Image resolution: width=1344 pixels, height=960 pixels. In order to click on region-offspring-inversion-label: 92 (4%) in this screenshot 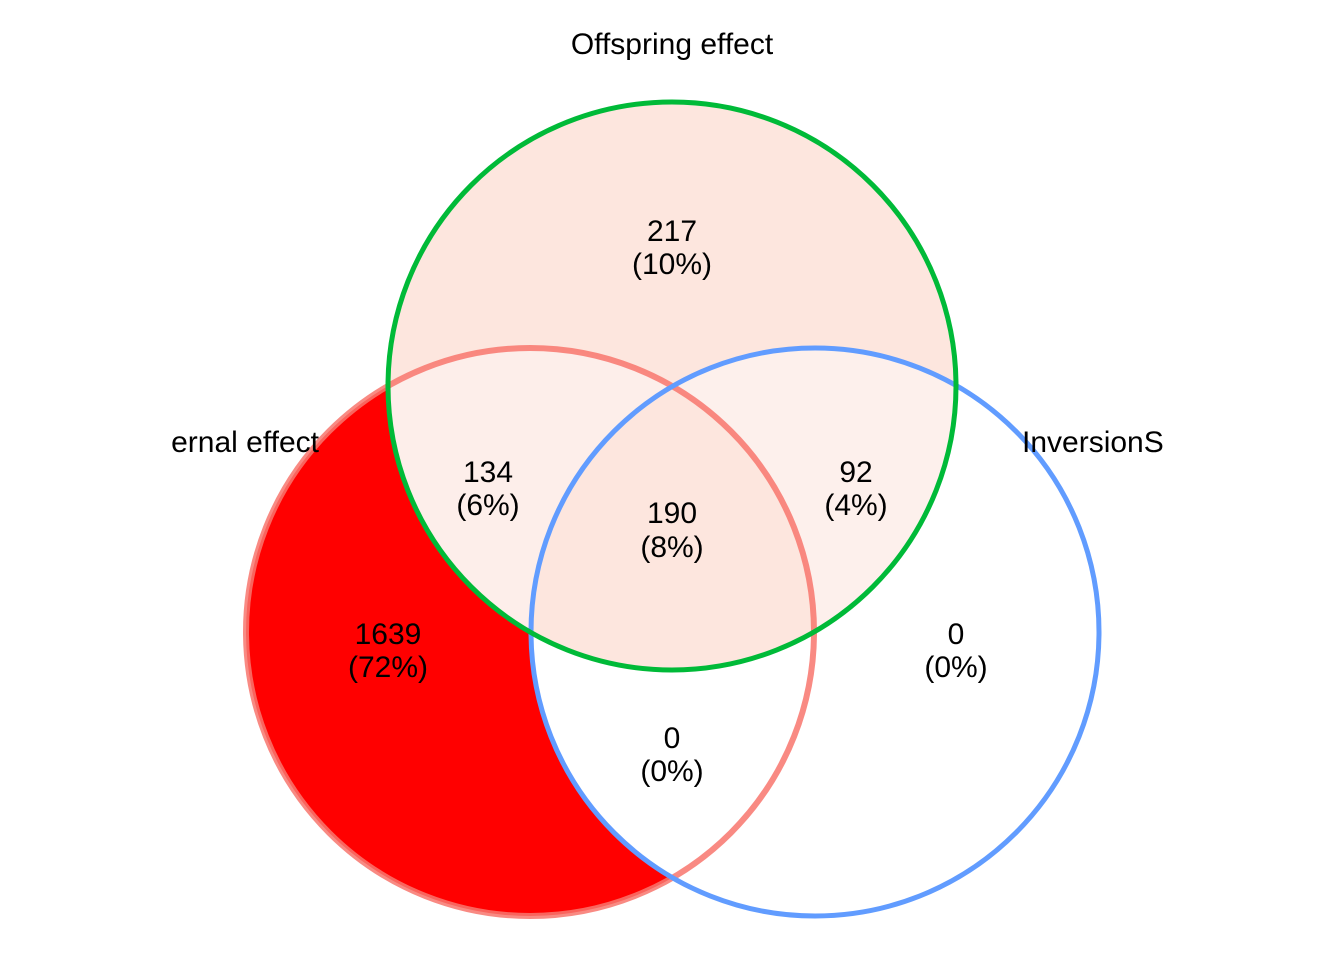, I will do `click(855, 489)`.